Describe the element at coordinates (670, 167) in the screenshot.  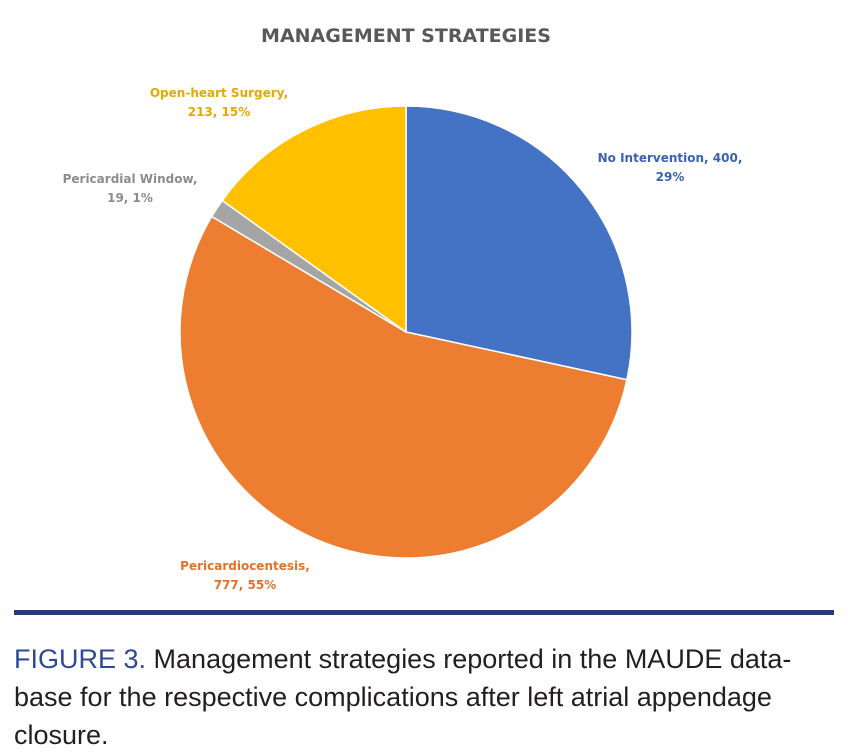
I see `pie-label-no-intervention: No Intervention, 400, 29%` at that location.